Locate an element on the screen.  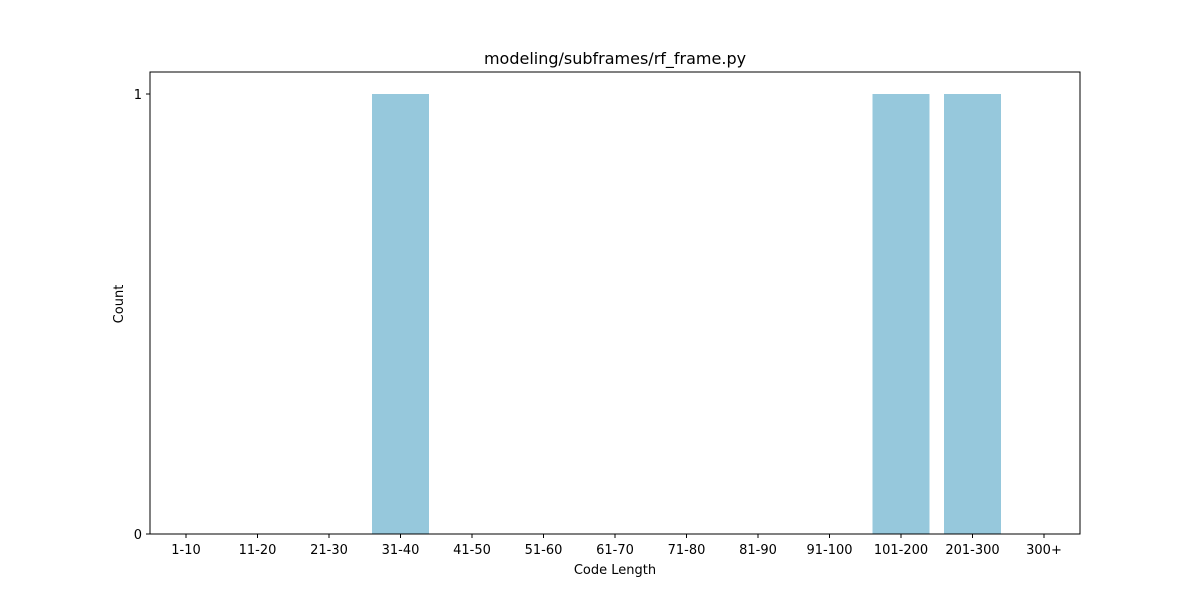
chart-title: modeling/subframes/rf_frame.py is located at coordinates (615, 59).